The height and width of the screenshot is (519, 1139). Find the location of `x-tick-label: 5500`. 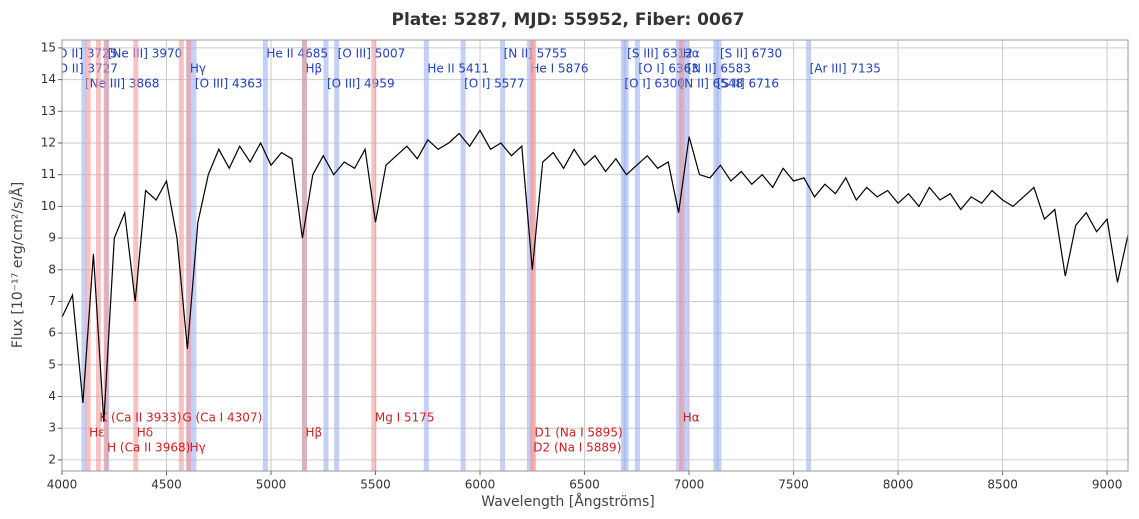

x-tick-label: 5500 is located at coordinates (375, 485).